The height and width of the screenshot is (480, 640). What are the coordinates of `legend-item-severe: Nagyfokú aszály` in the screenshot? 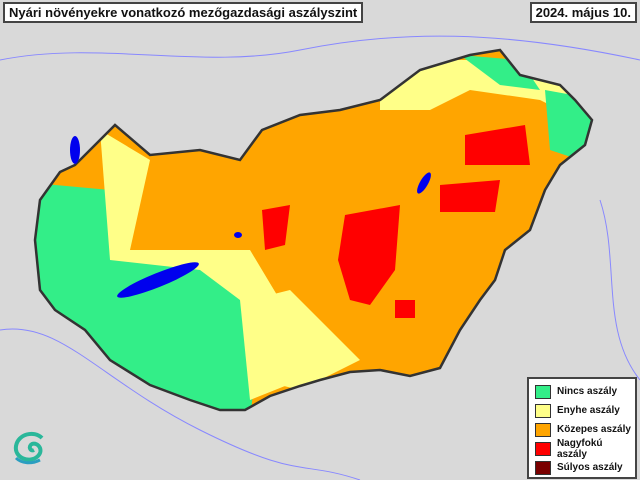 It's located at (585, 448).